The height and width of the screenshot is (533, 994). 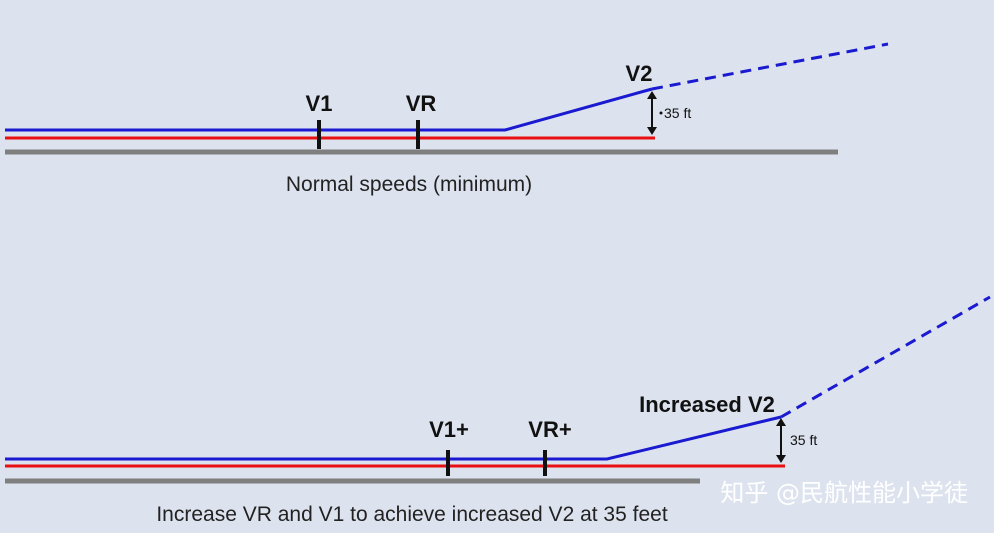 I want to click on top-height-label: 35 ft, so click(x=677, y=113).